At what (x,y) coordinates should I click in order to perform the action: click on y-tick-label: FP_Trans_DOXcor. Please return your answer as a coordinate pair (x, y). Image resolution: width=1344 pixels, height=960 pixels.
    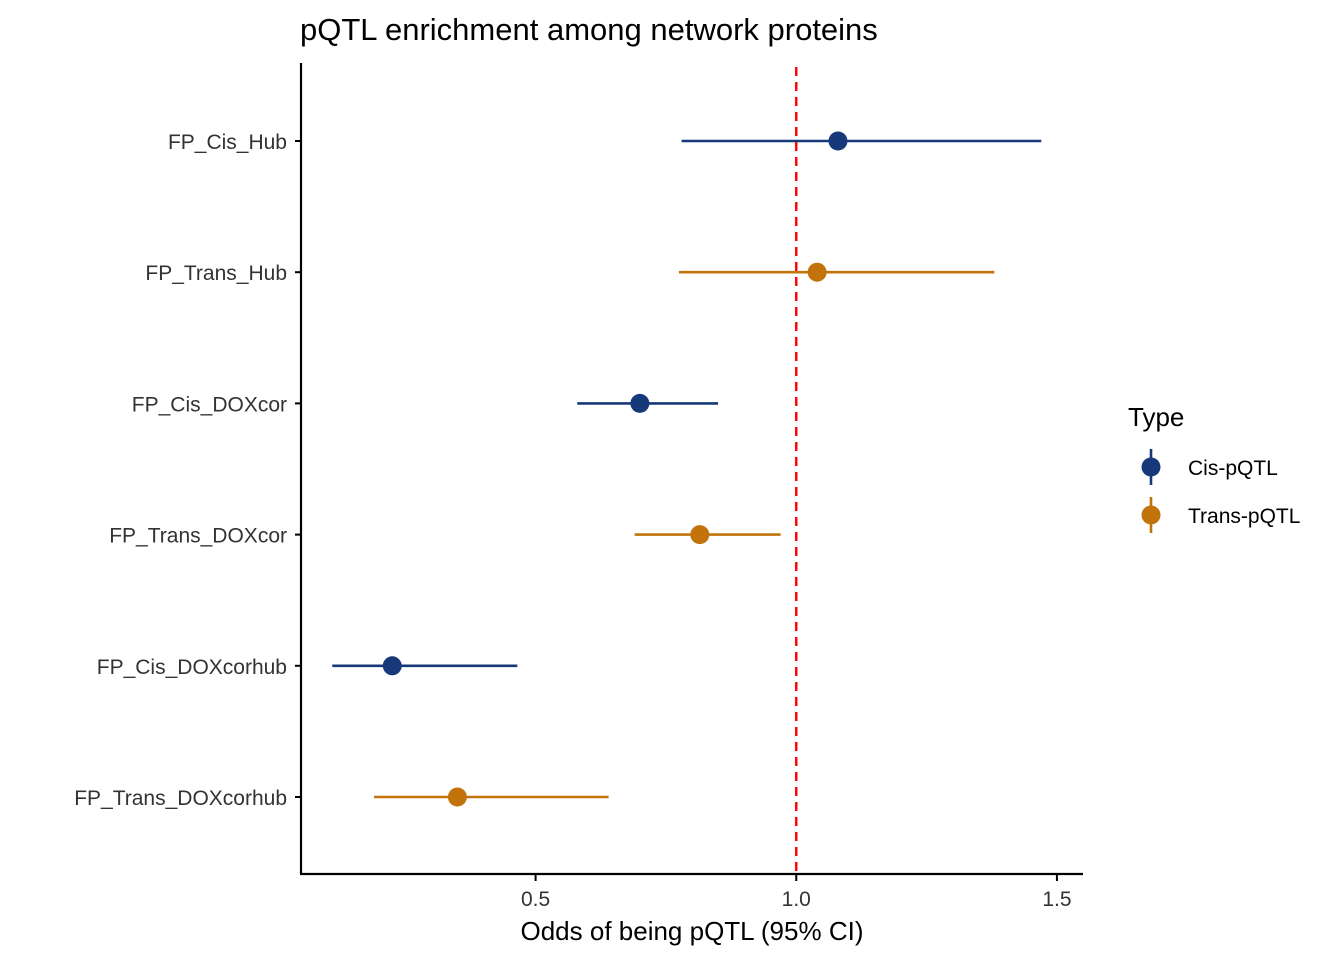
    Looking at the image, I should click on (198, 536).